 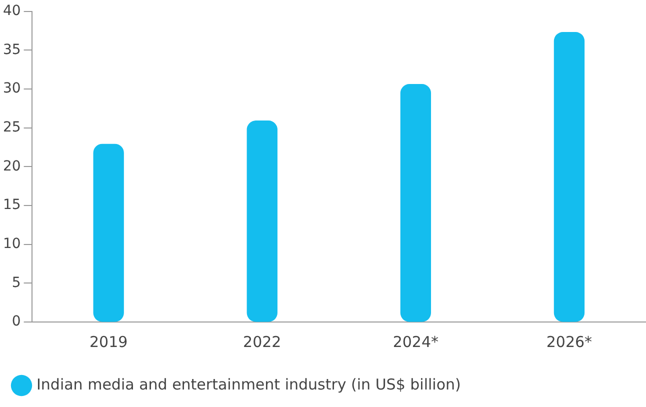 What do you see at coordinates (569, 341) in the screenshot?
I see `x-tick-label: 2026*` at bounding box center [569, 341].